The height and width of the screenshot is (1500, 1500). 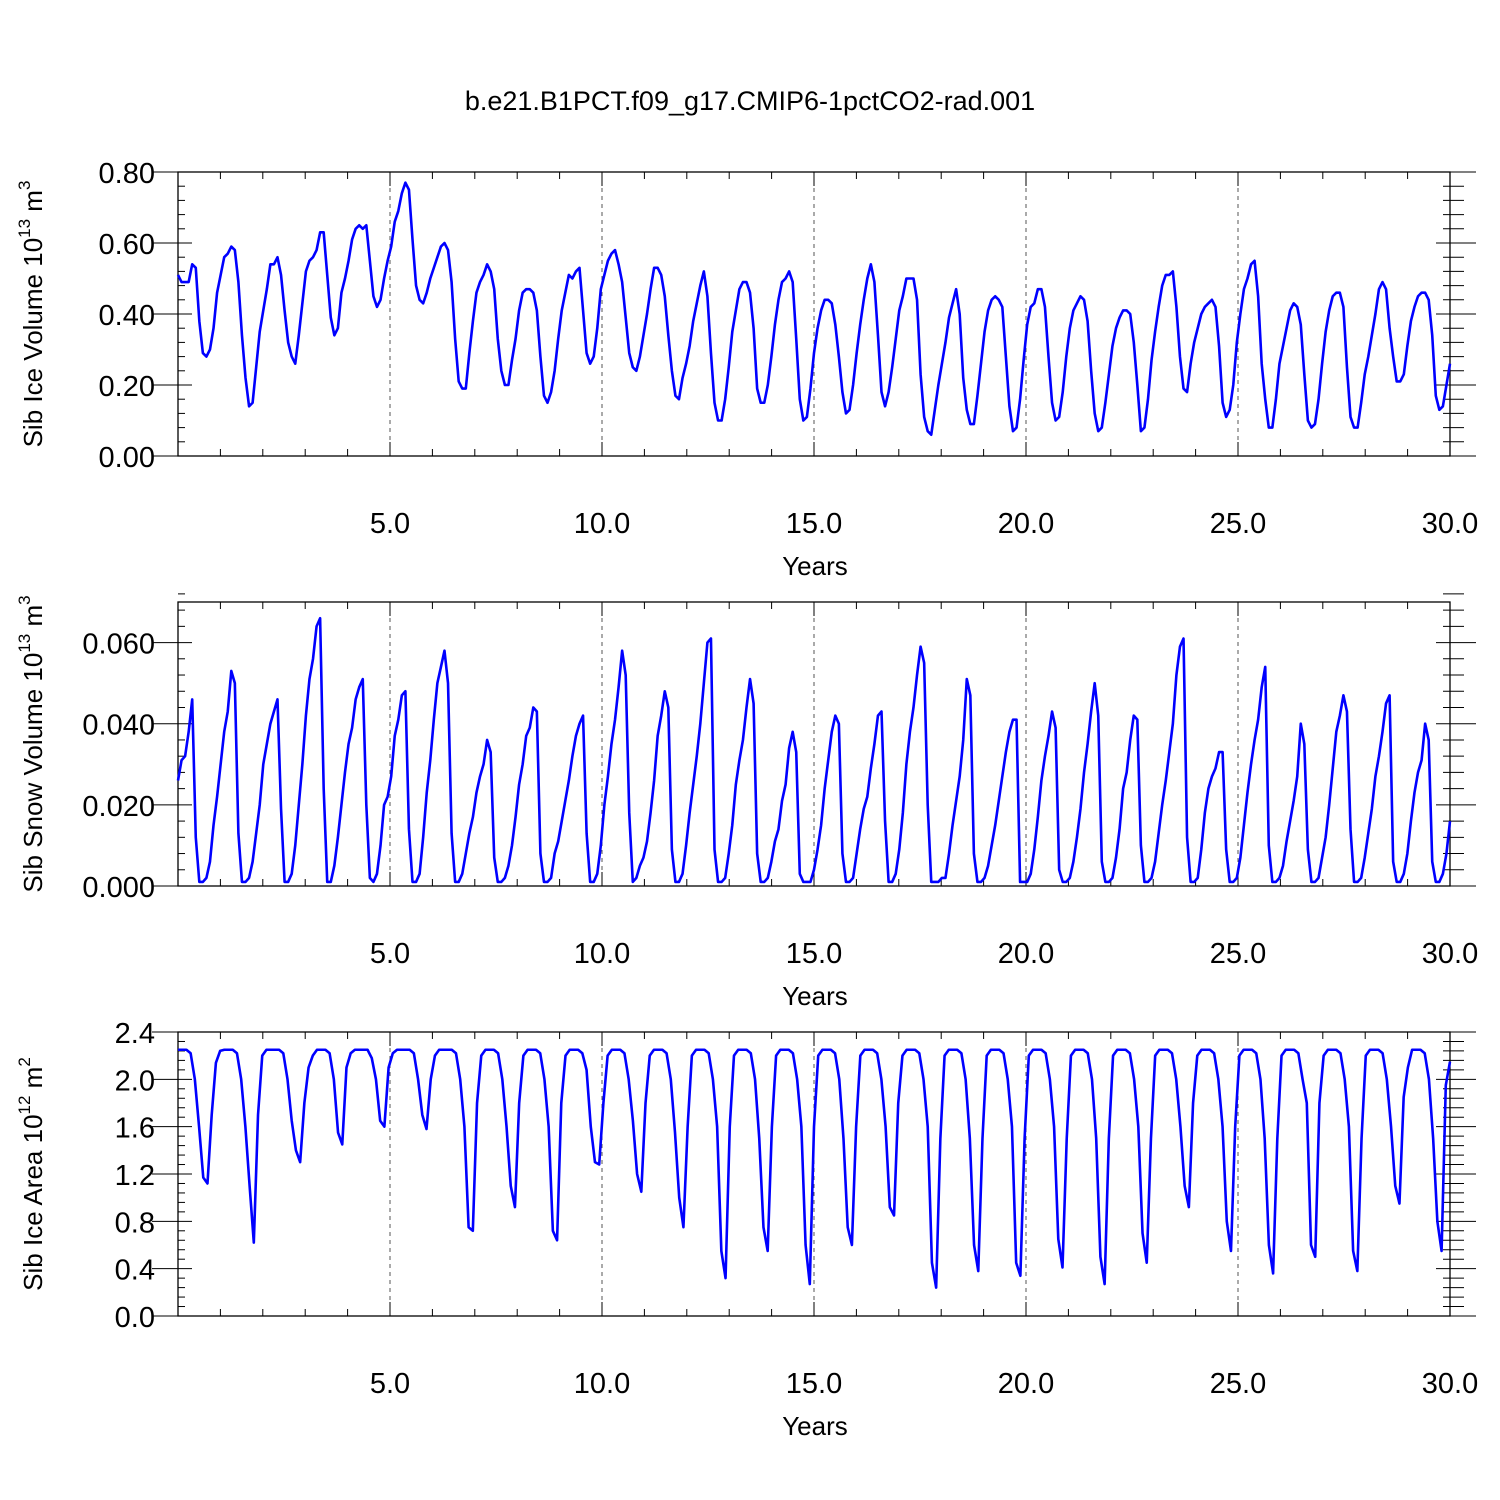 What do you see at coordinates (135, 1034) in the screenshot?
I see `y-tick-label: 2.4` at bounding box center [135, 1034].